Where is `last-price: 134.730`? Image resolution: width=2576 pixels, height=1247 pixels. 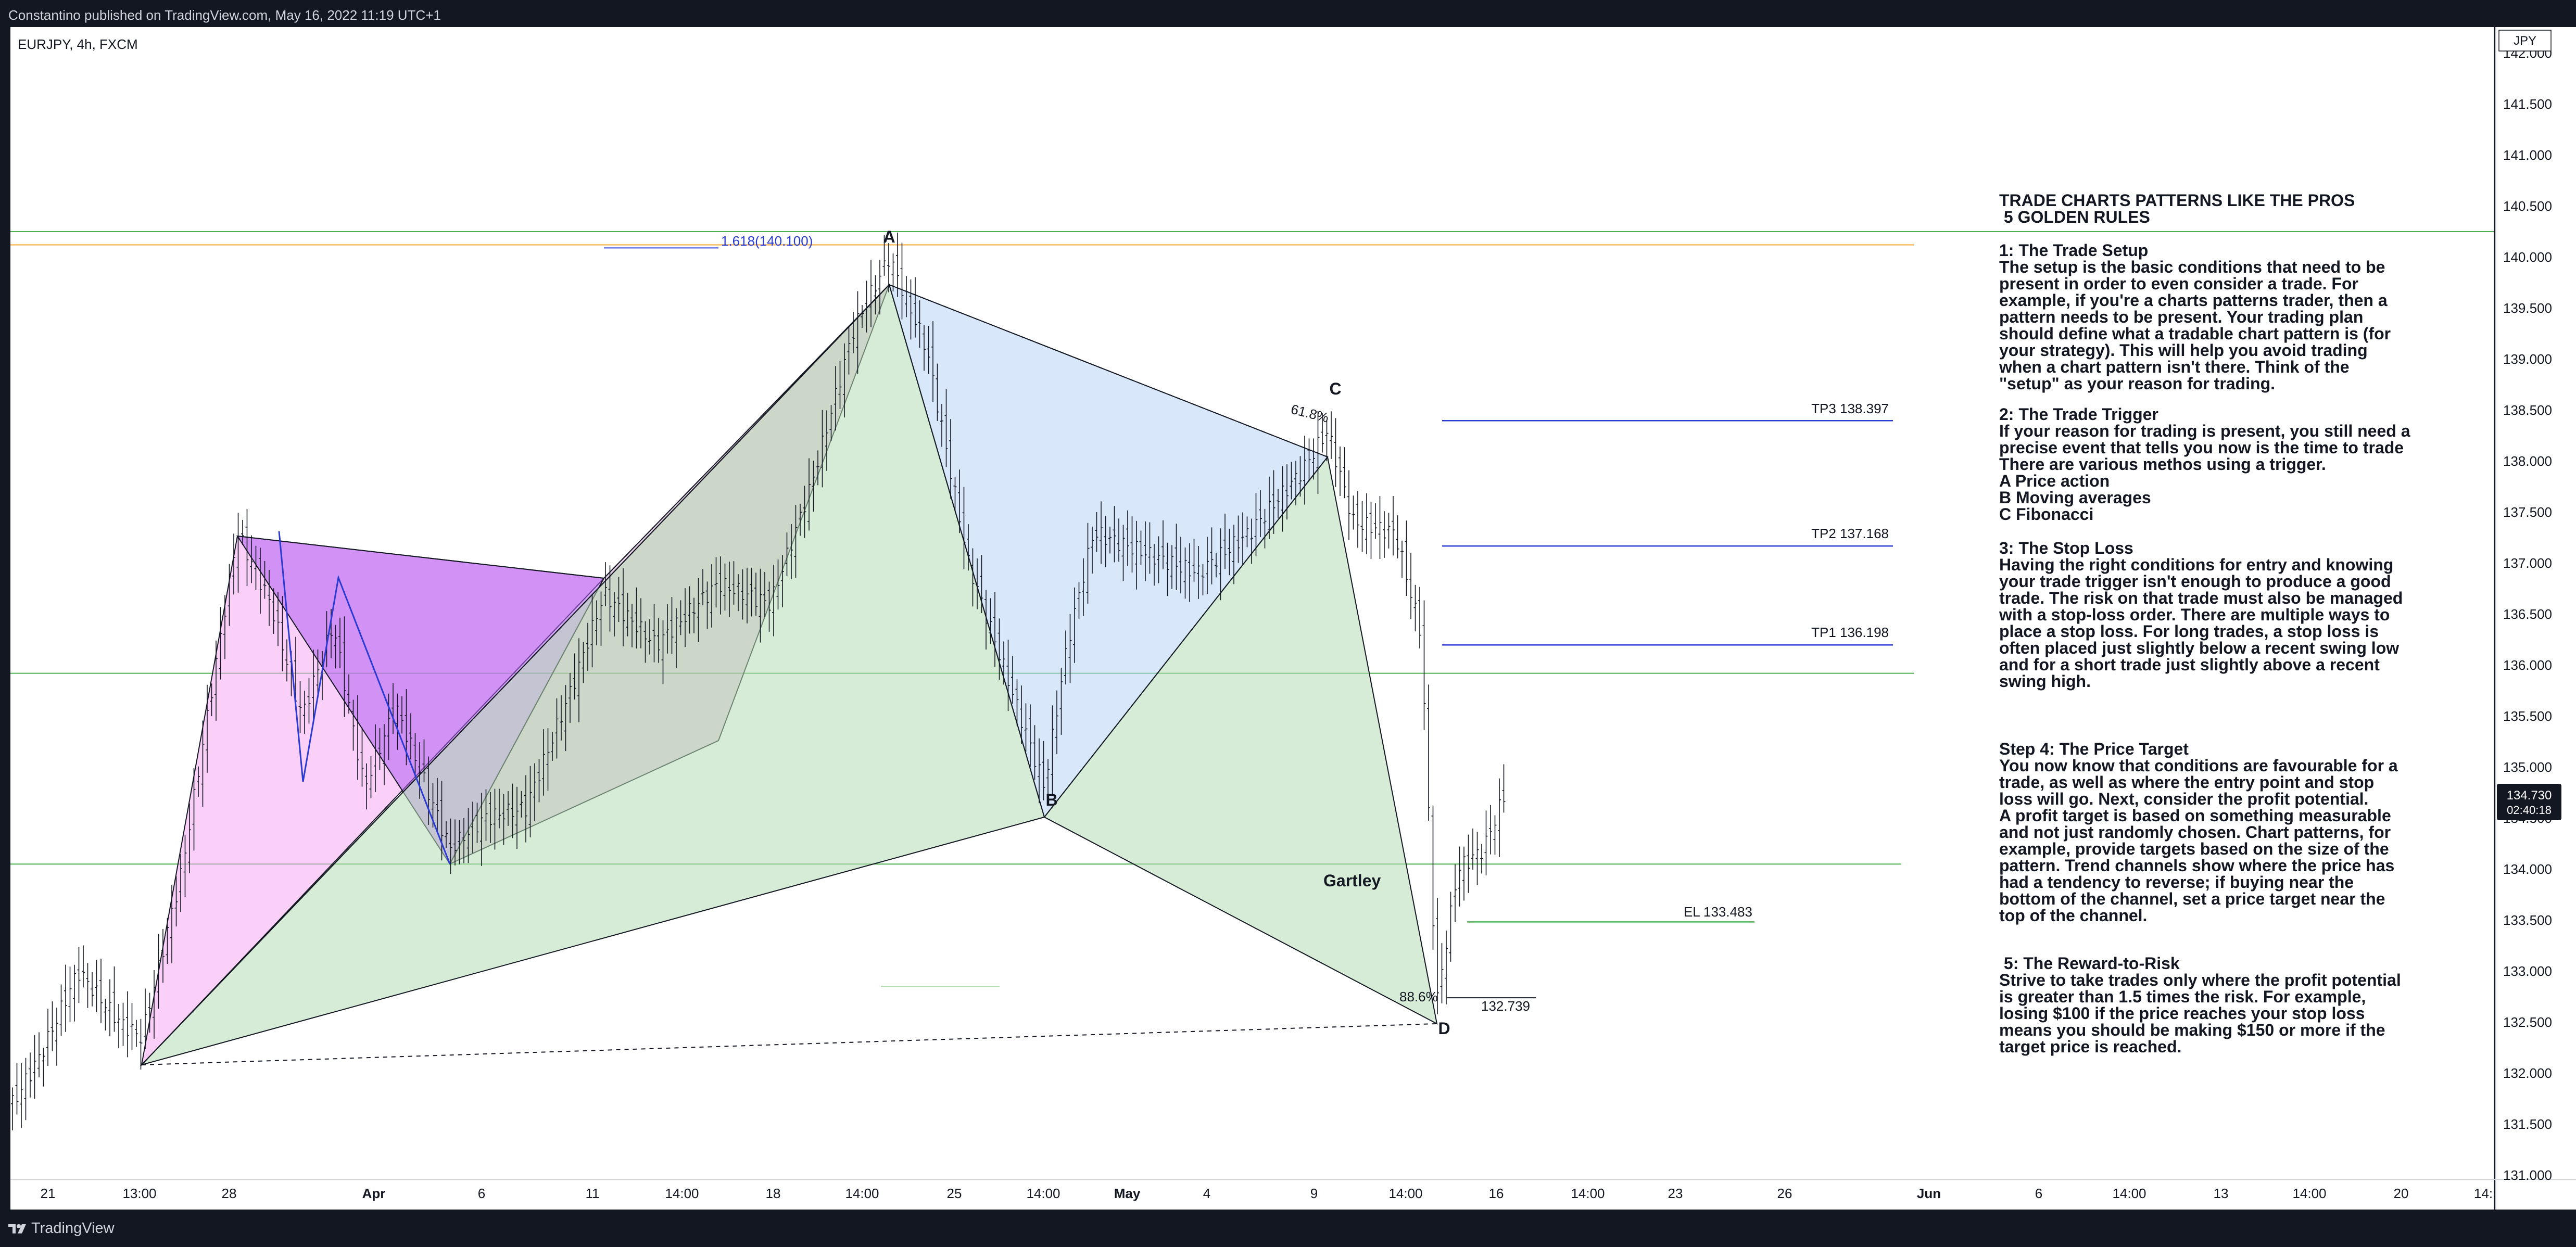 last-price: 134.730 is located at coordinates (2529, 796).